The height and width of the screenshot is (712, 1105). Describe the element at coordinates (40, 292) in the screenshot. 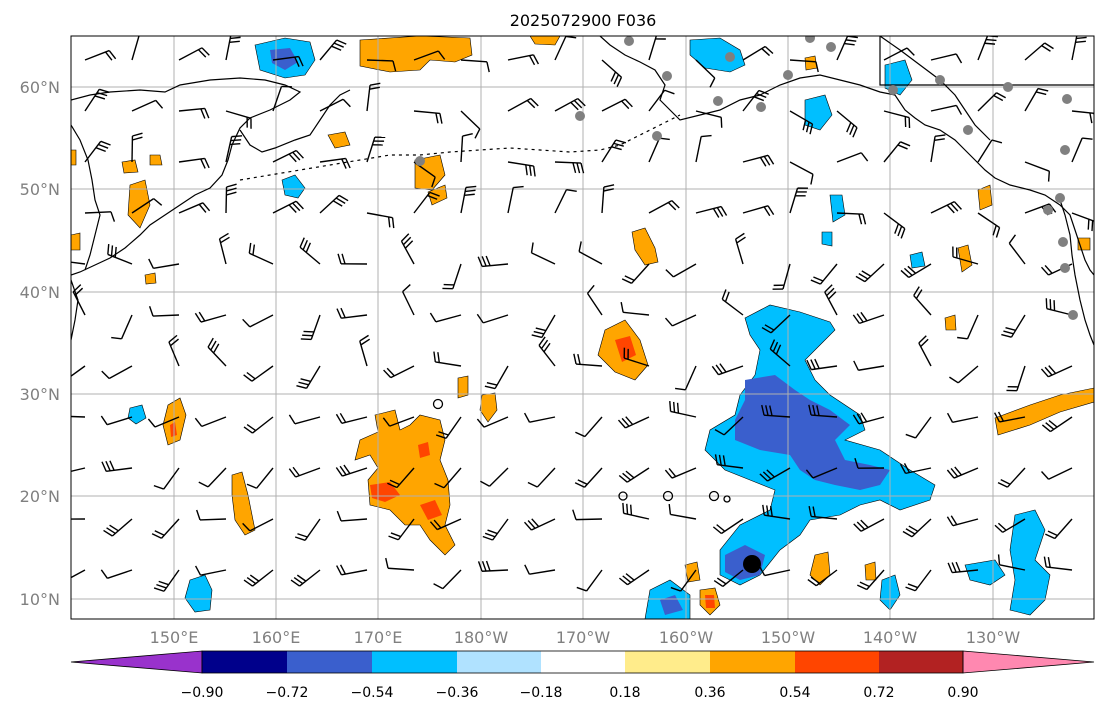

I see `lat-label: 40°N` at that location.